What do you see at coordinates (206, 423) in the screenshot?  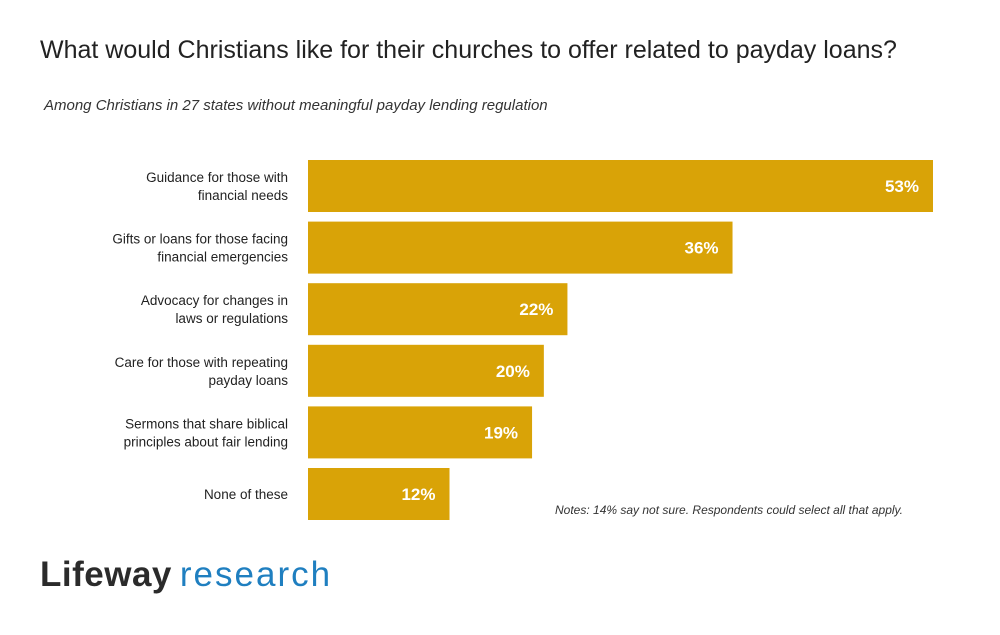 I see `category-label: Sermons that share biblical` at bounding box center [206, 423].